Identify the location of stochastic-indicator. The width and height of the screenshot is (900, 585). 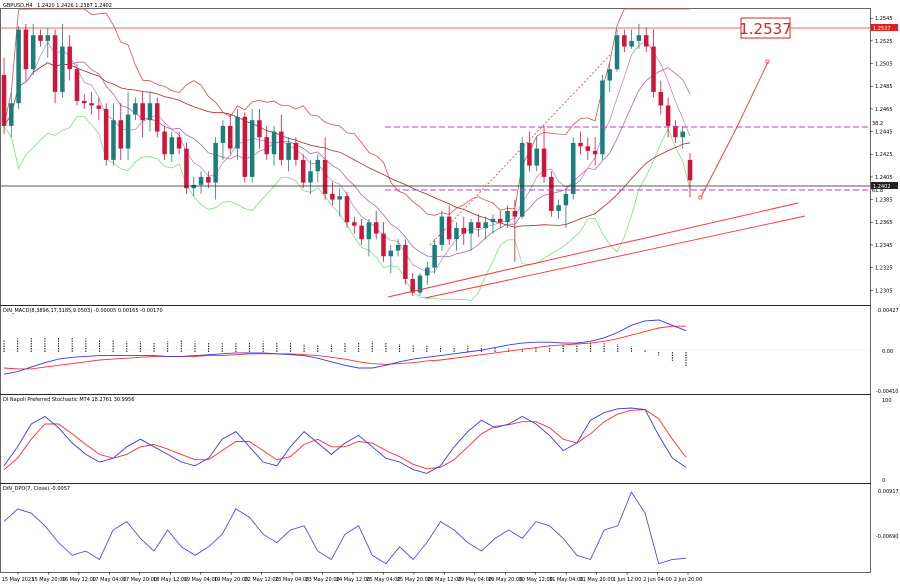
(345, 440).